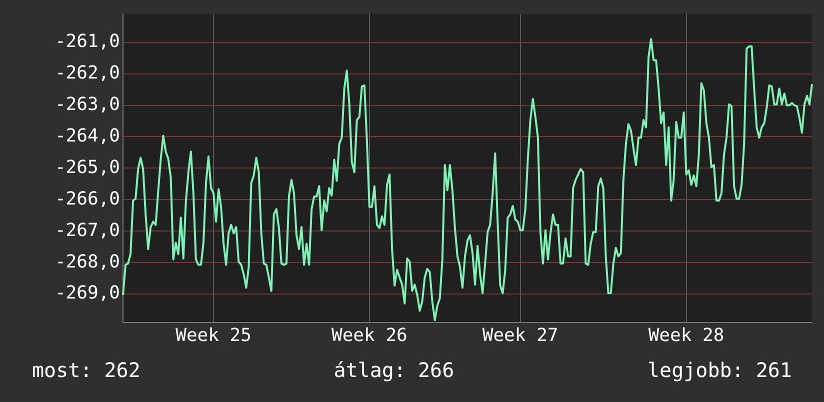 This screenshot has width=824, height=402. What do you see at coordinates (87, 104) in the screenshot?
I see `y-tick-label: -263,0` at bounding box center [87, 104].